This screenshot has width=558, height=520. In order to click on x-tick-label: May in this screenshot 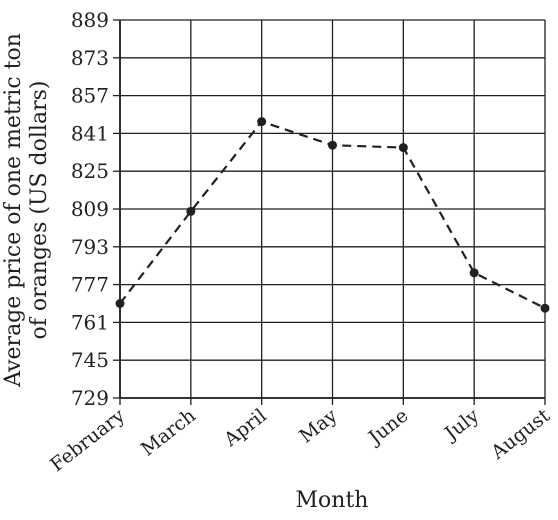, I will do `click(318, 425)`.